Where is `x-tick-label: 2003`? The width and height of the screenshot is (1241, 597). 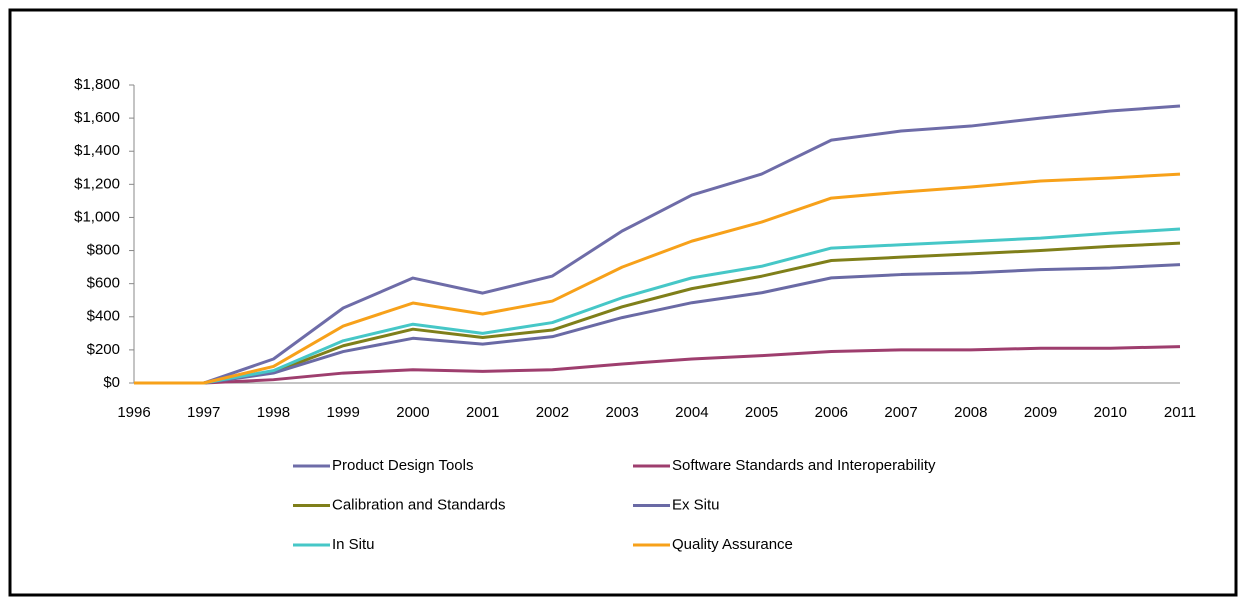
x-tick-label: 2003 is located at coordinates (621, 412).